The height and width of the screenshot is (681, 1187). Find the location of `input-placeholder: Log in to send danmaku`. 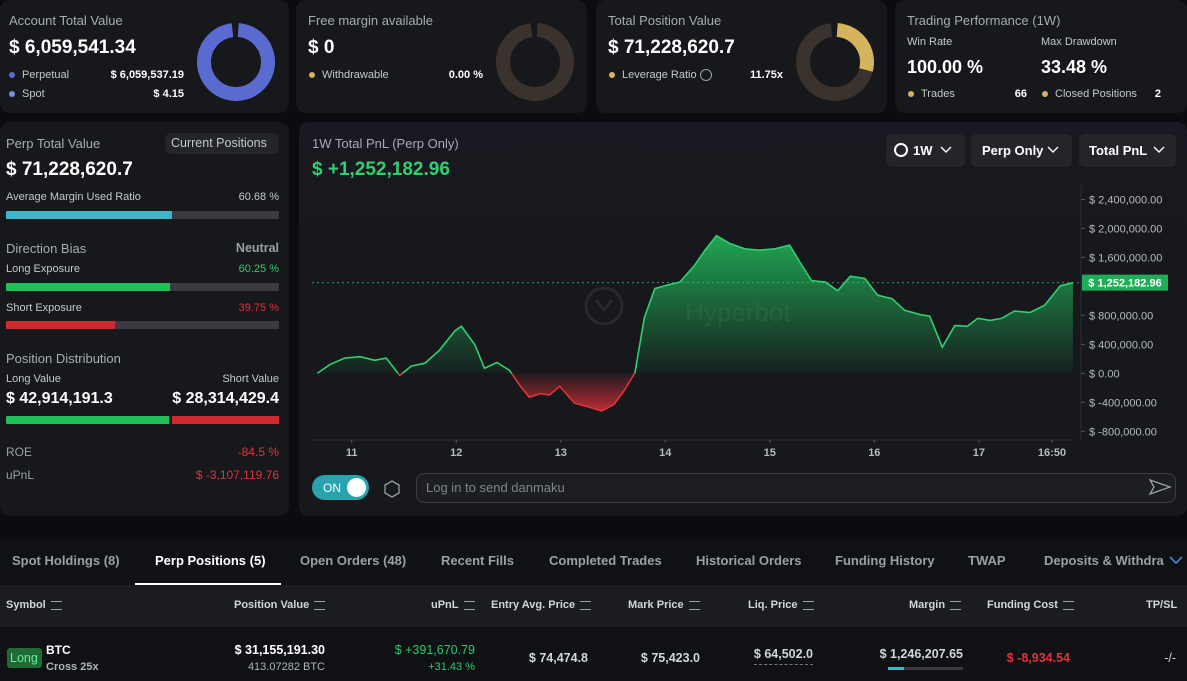

input-placeholder: Log in to send danmaku is located at coordinates (495, 487).